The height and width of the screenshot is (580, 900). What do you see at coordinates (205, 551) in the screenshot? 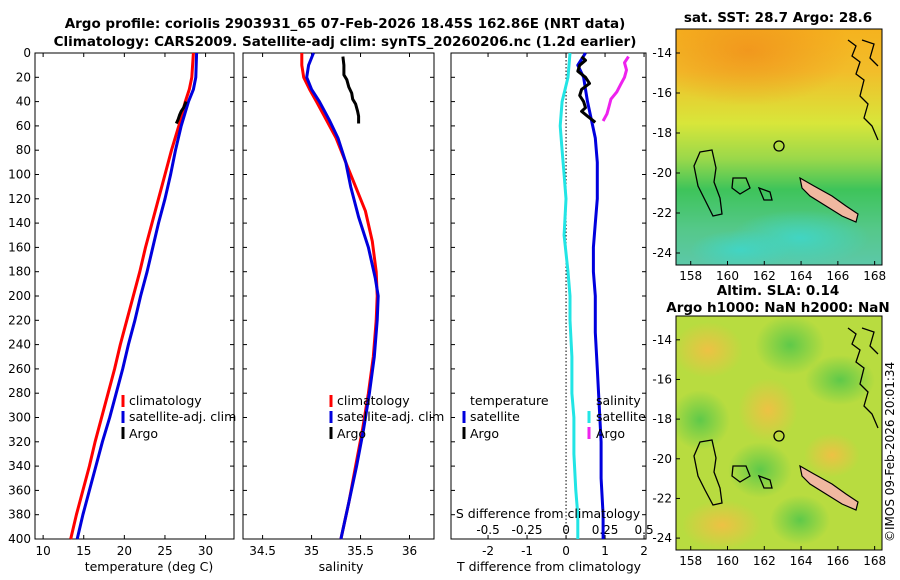
I see `x-tick-label: 30` at bounding box center [205, 551].